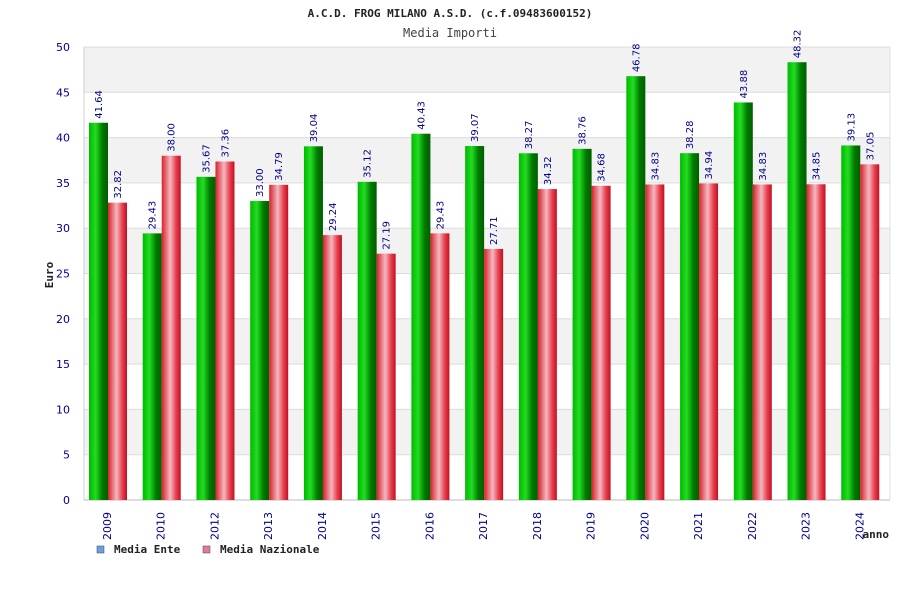 The height and width of the screenshot is (600, 900). Describe the element at coordinates (583, 130) in the screenshot. I see `data-label: 38.76` at that location.